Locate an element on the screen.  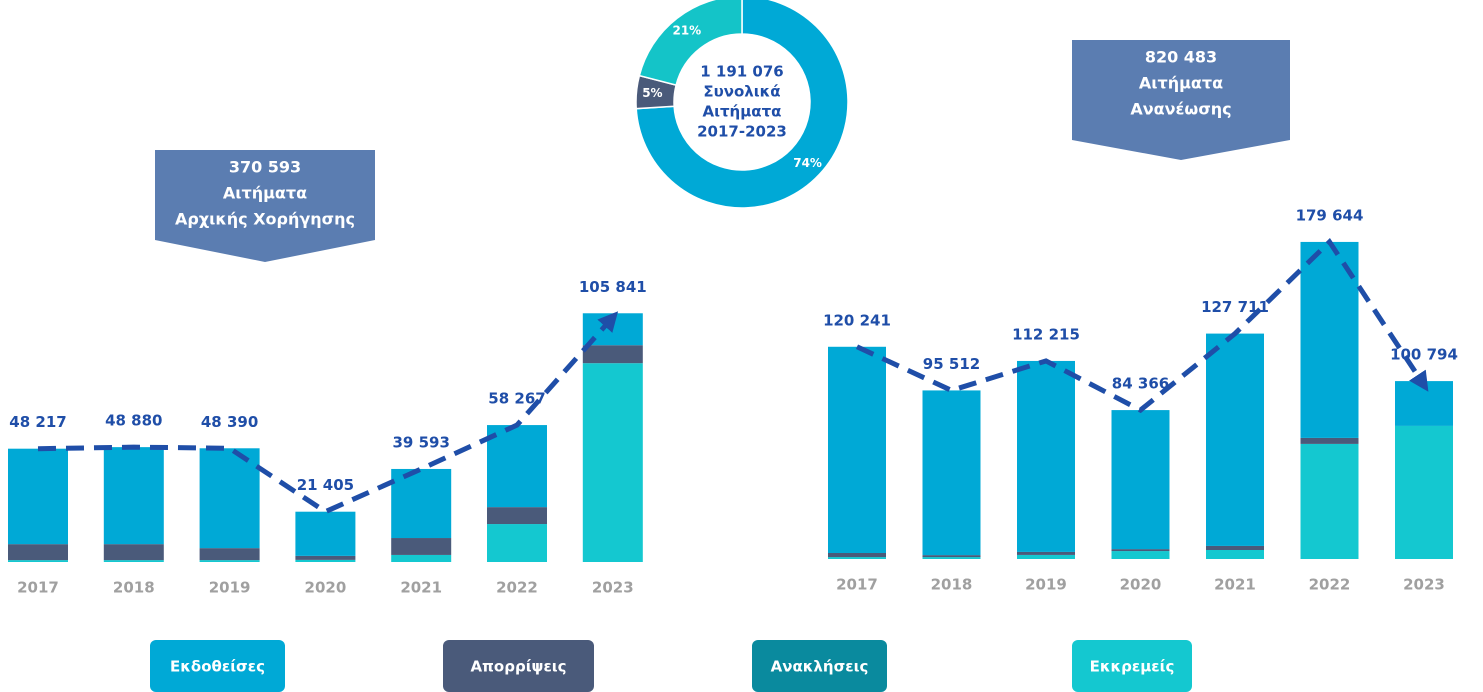
slice-label: 74% is located at coordinates (807, 163).